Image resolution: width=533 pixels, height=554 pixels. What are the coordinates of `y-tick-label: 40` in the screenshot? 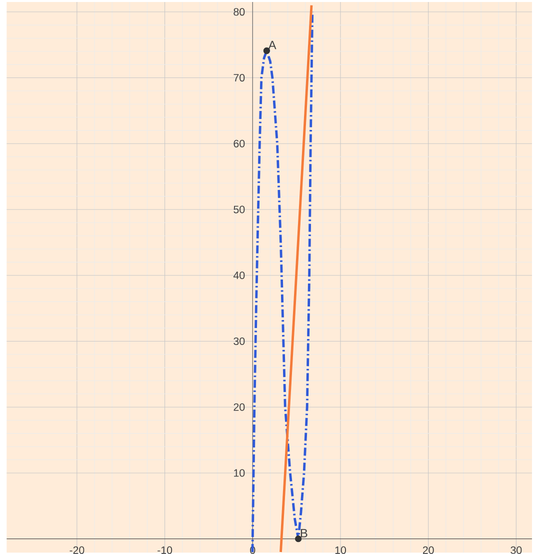 It's located at (239, 276).